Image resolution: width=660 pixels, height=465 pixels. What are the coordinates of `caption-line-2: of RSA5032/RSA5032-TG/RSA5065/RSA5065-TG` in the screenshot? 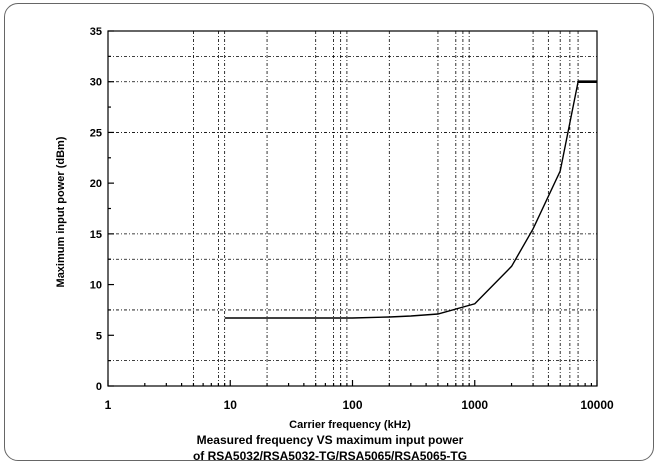 It's located at (330, 456).